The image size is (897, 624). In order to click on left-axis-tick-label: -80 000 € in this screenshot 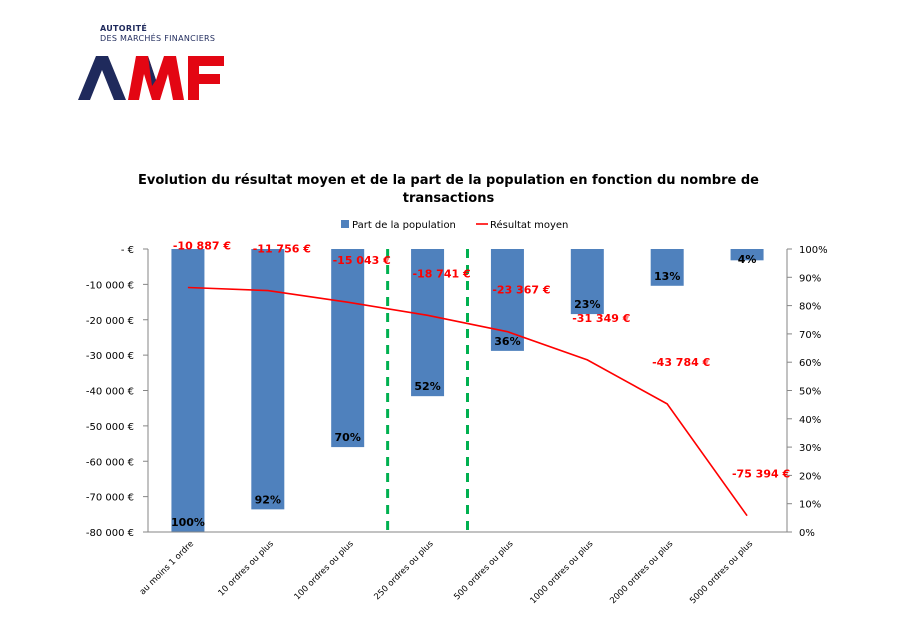, I will do `click(110, 533)`.